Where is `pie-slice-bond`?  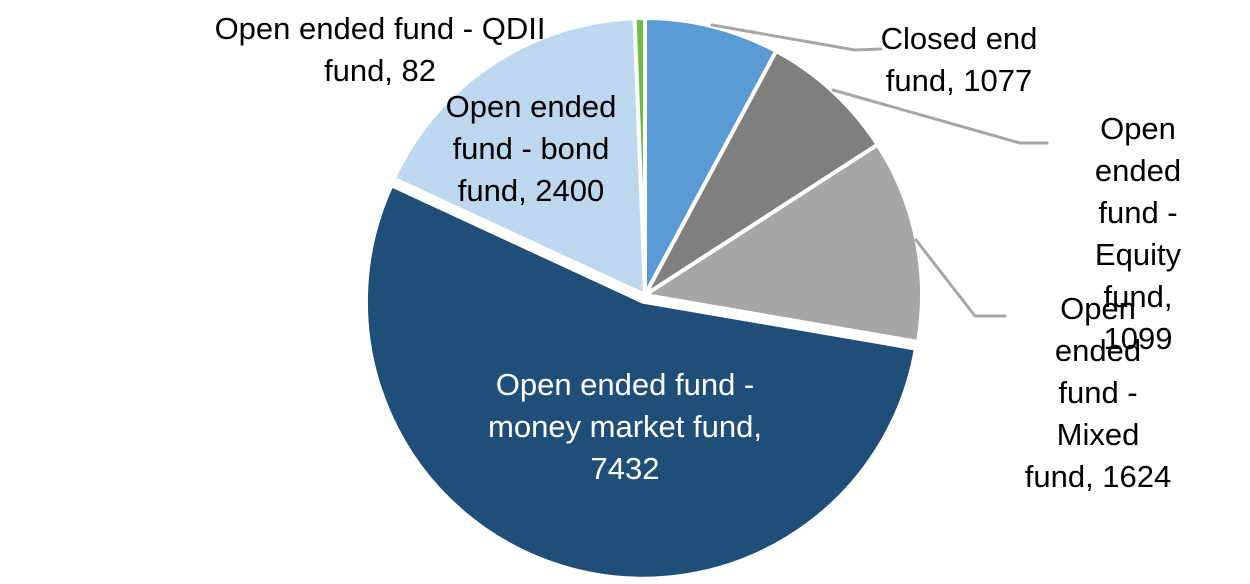
pie-slice-bond is located at coordinates (519, 156).